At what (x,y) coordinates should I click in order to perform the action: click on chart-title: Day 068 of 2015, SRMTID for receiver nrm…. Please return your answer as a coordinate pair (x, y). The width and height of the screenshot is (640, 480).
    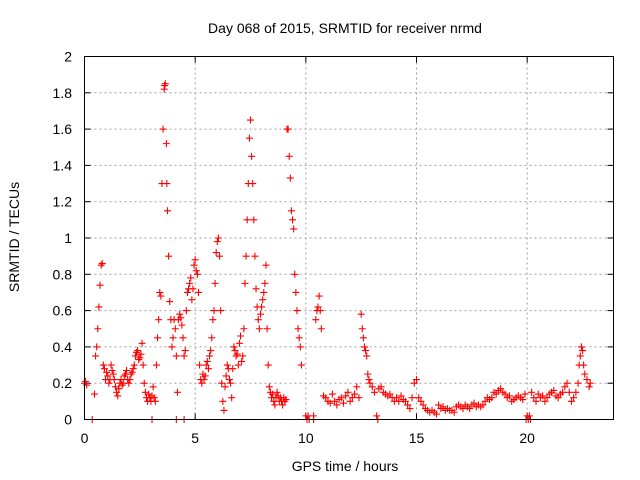
    Looking at the image, I should click on (345, 28).